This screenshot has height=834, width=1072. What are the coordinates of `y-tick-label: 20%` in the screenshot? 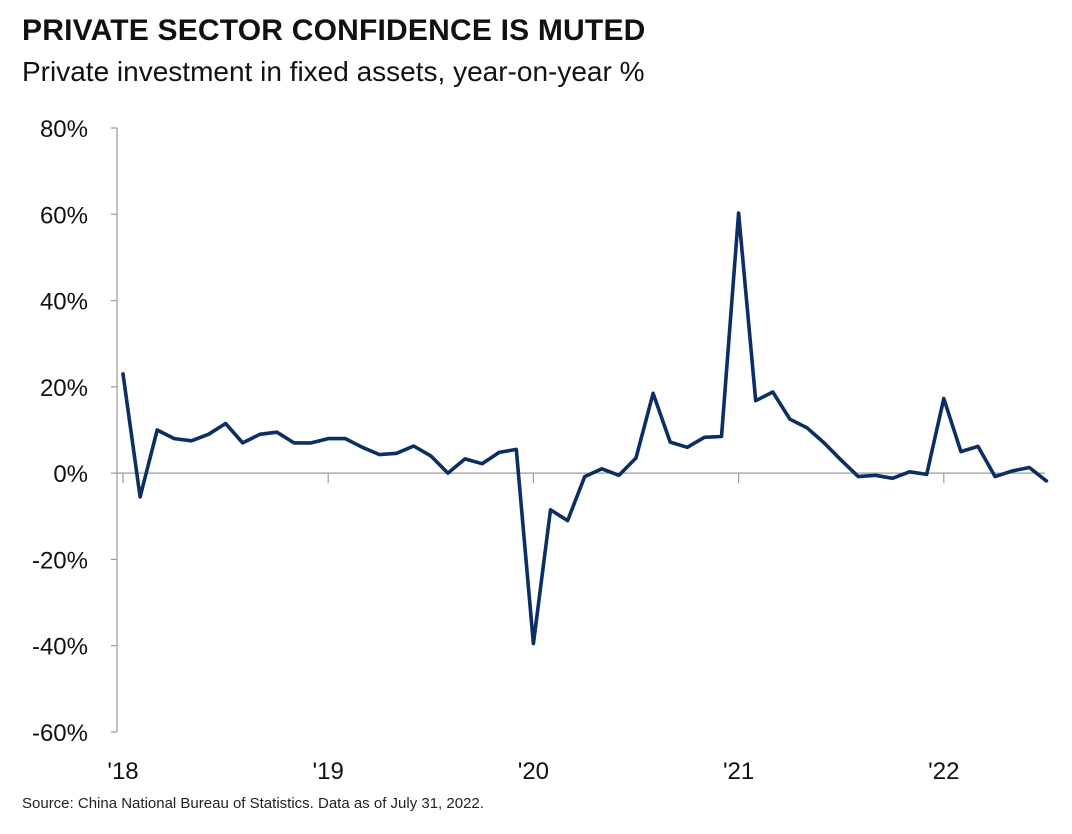 It's located at (64, 388).